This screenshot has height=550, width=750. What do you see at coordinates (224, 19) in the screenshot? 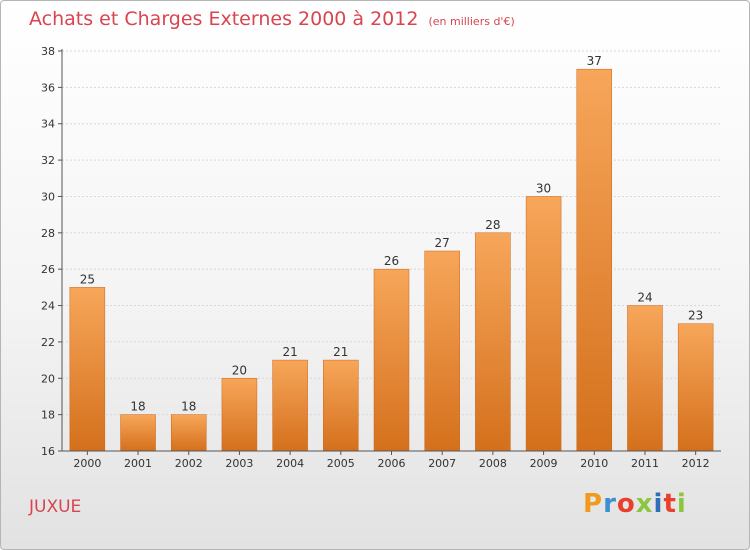
I see `chart-title-text: Achats et Charges Externes 2000 à 2012` at bounding box center [224, 19].